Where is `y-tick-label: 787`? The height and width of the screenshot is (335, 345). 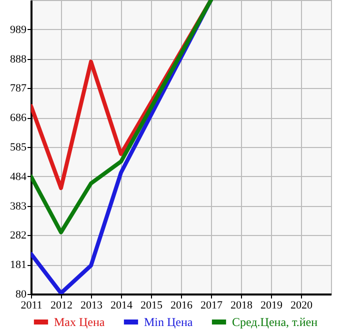 y-tick-label: 787 is located at coordinates (18, 88).